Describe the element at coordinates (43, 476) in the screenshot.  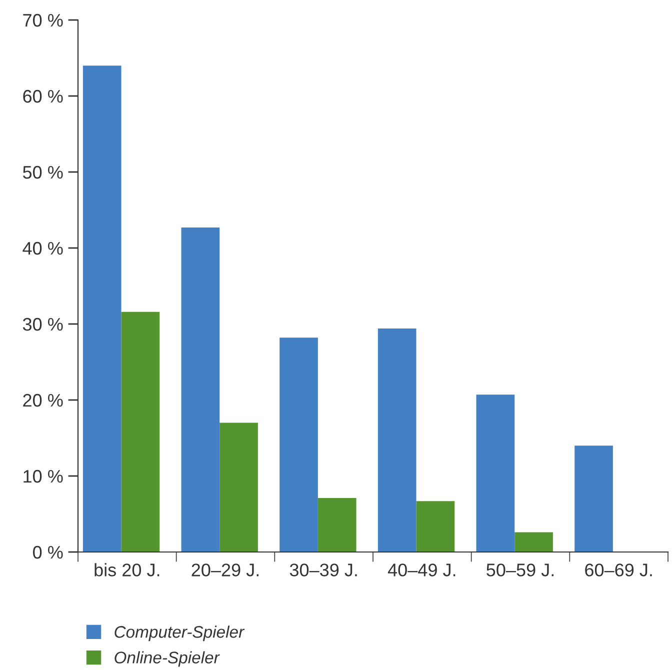
I see `y-tick-label: 10 %` at that location.